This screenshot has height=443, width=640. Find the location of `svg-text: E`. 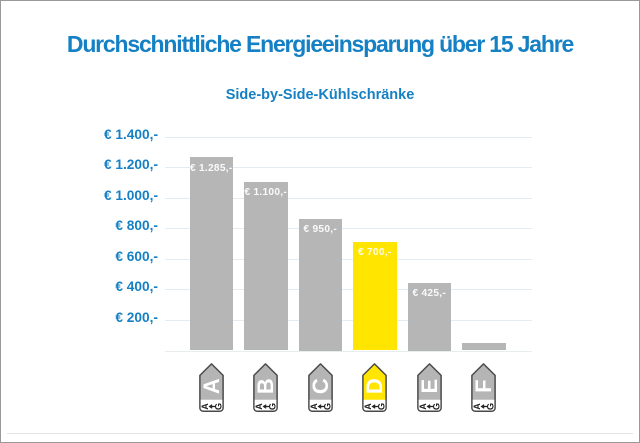

svg-text: E is located at coordinates (429, 386).